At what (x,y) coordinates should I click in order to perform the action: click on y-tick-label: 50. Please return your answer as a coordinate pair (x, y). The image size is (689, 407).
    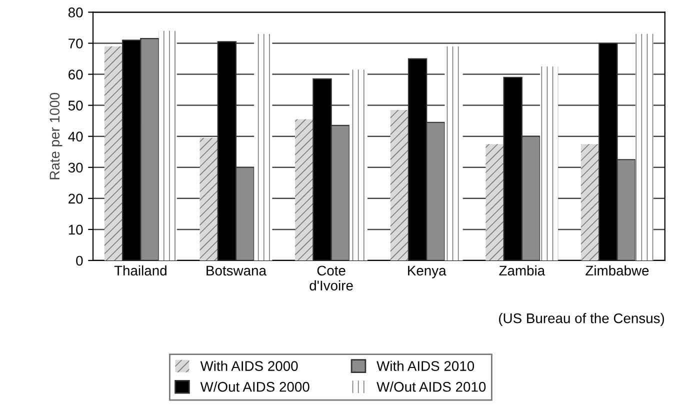
    Looking at the image, I should click on (75, 105).